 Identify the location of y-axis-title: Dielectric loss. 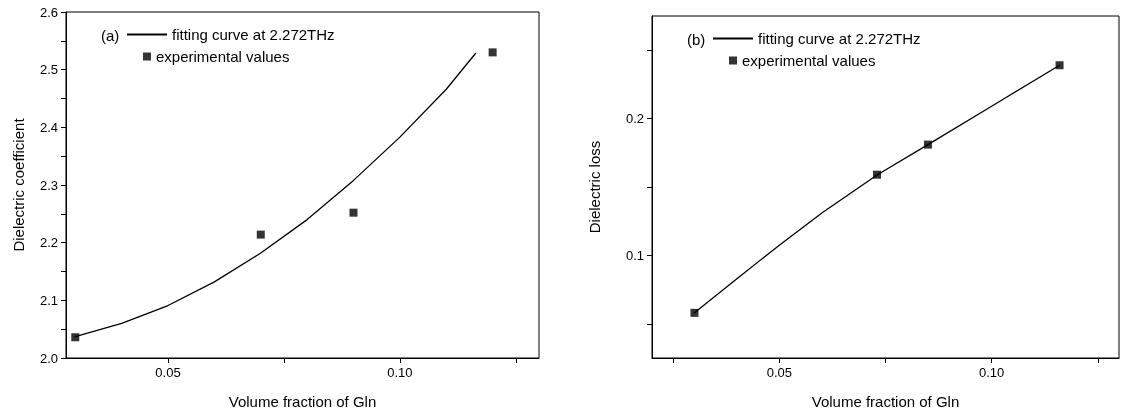
(594, 187).